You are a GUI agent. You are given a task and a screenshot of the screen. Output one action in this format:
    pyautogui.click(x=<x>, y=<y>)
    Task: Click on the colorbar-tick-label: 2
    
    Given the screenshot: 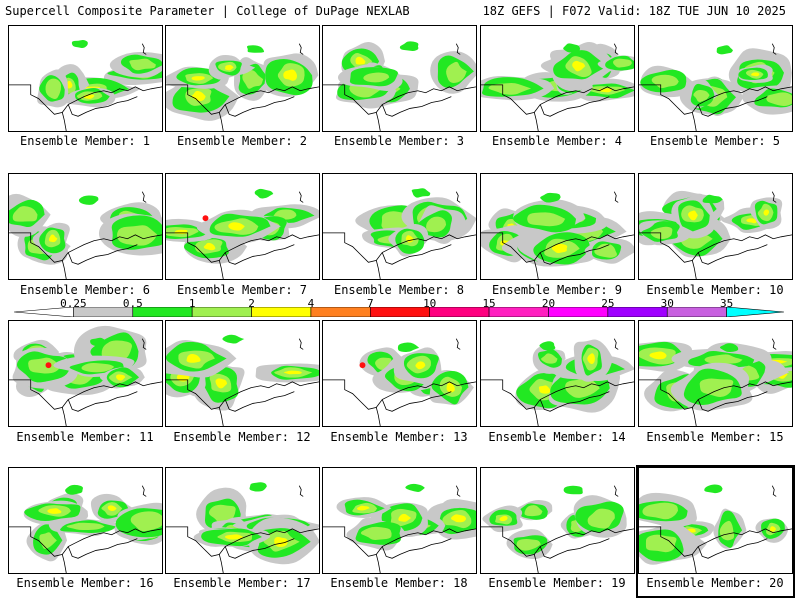 What is the action you would take?
    pyautogui.click(x=251, y=303)
    